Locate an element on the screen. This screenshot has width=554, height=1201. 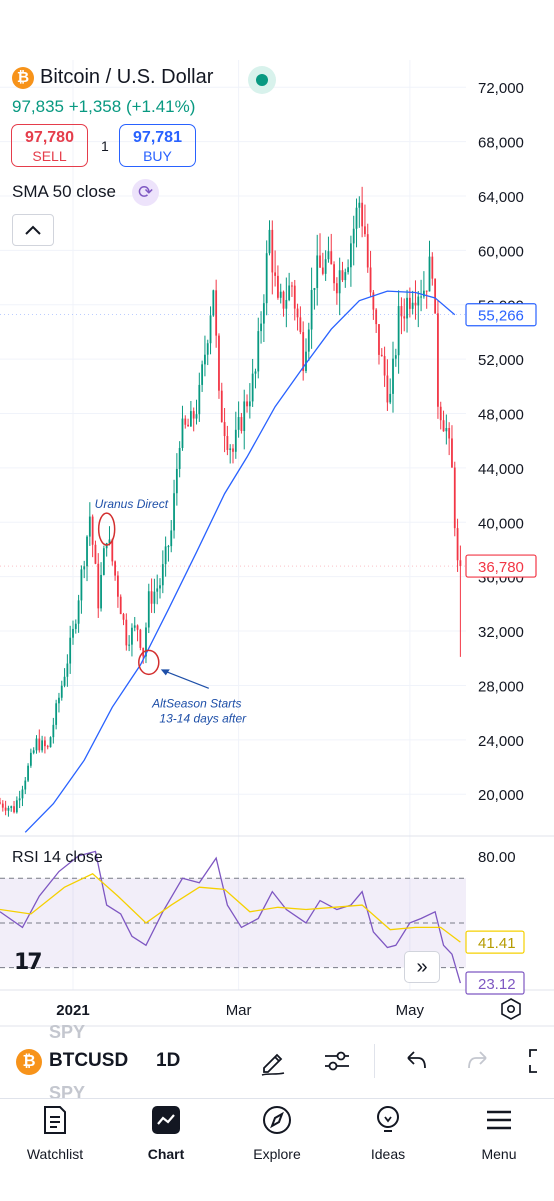
price-tick-label: 68,000 is located at coordinates (501, 143).